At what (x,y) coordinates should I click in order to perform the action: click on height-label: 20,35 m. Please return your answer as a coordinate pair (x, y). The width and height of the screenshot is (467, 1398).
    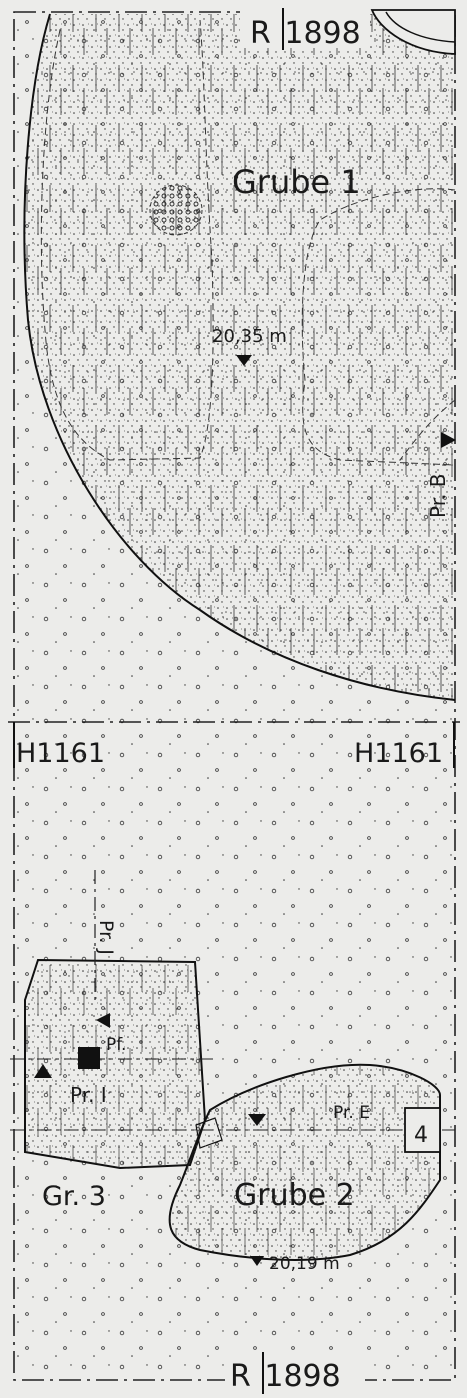
    Looking at the image, I should click on (249, 336).